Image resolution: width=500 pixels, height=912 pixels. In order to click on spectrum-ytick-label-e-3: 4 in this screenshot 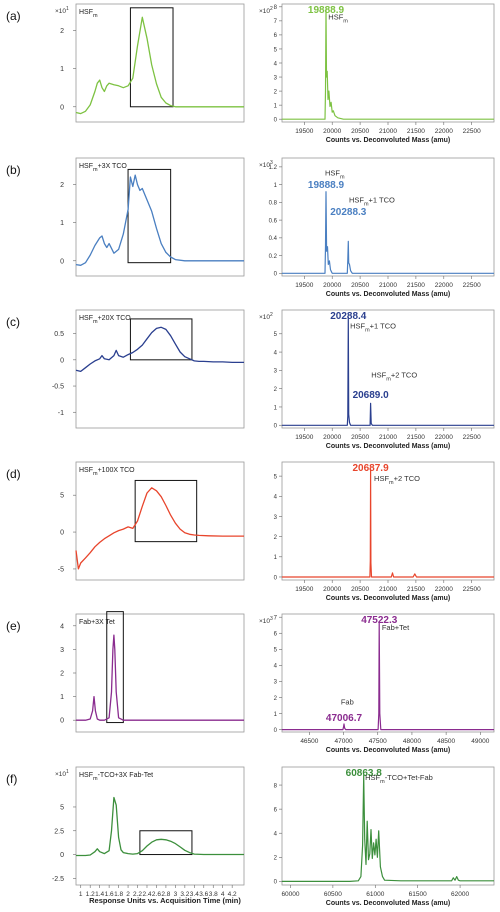, I will do `click(276, 667)`.